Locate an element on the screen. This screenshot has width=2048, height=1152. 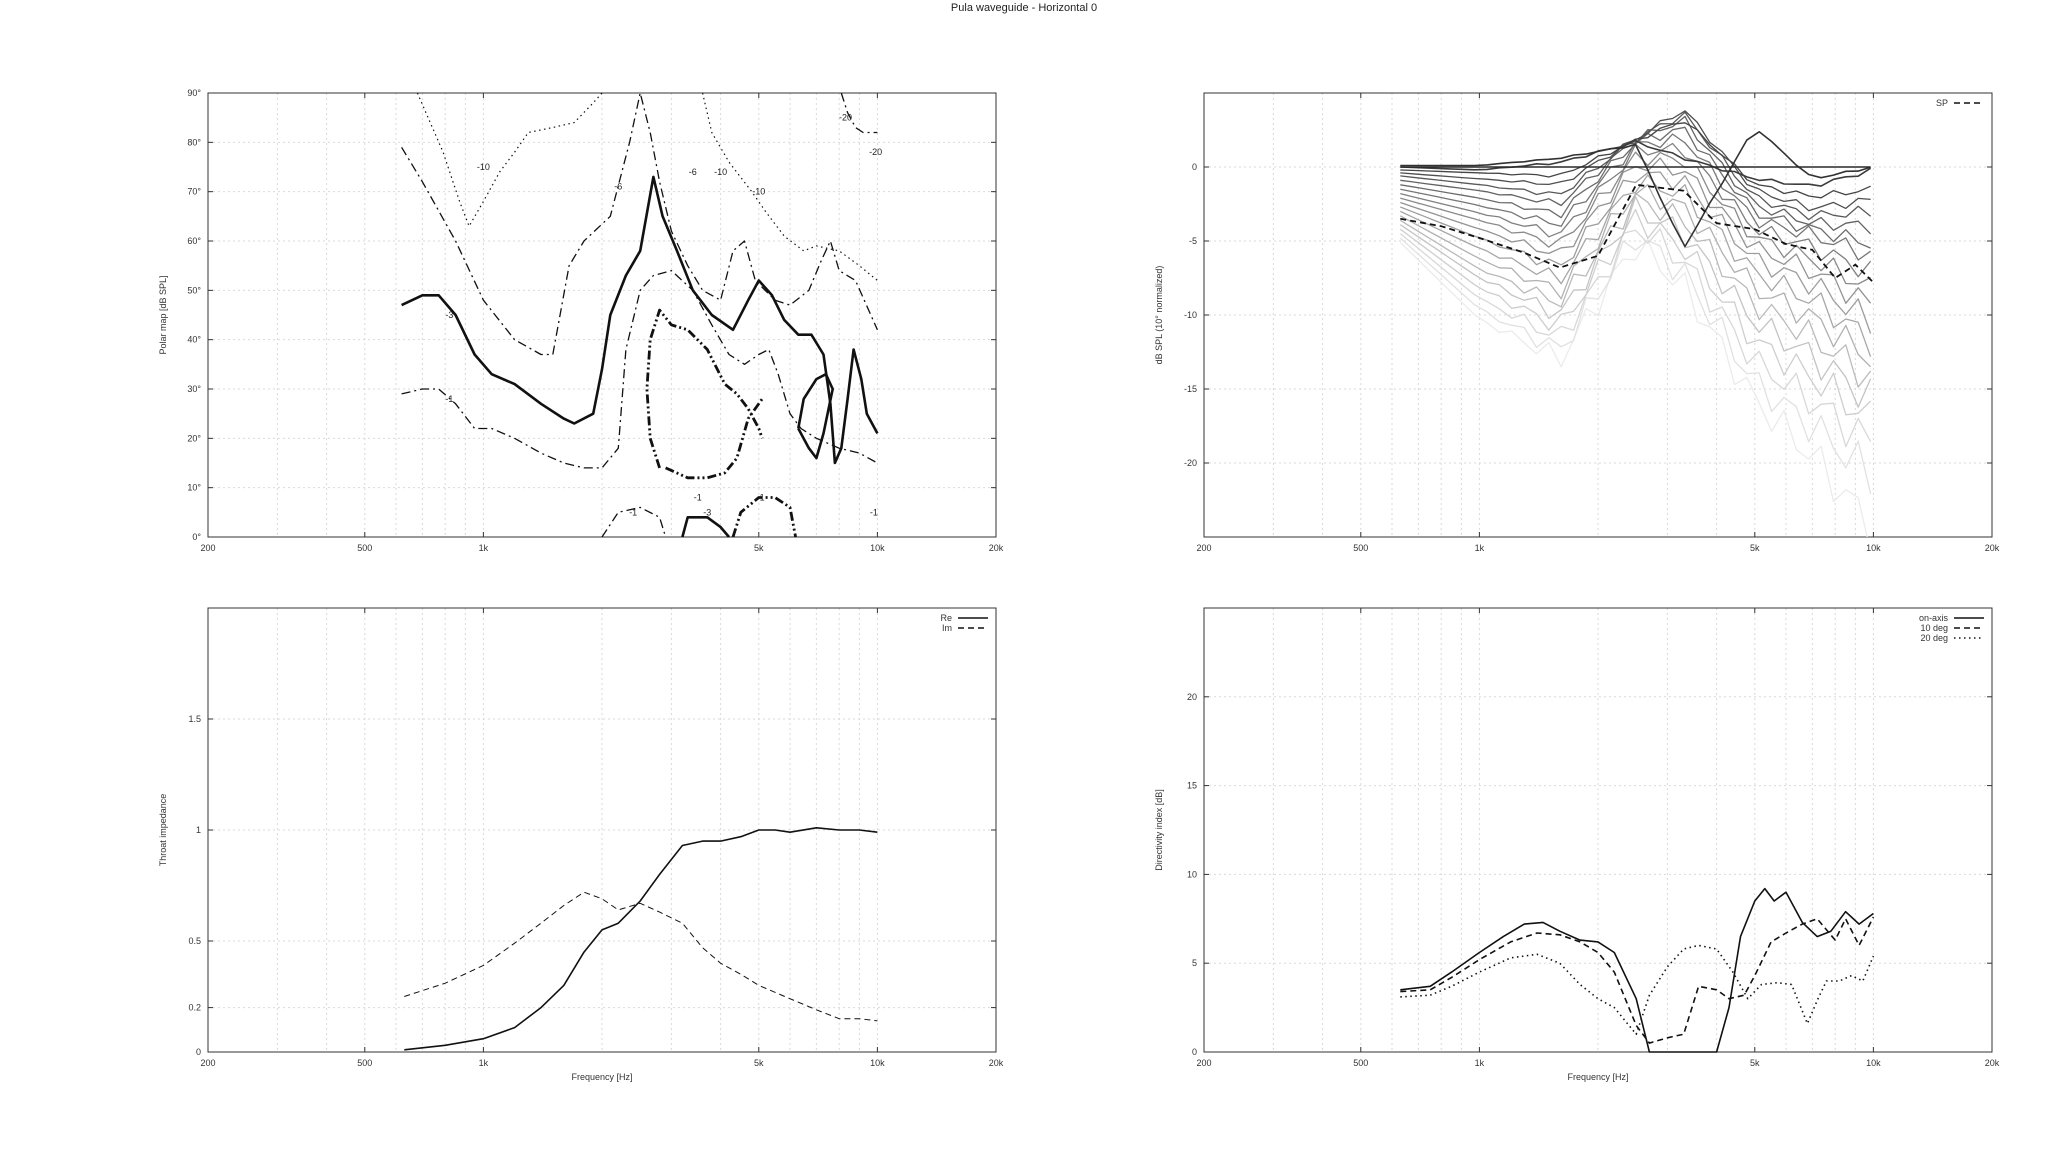
legend-label: Im is located at coordinates (947, 628).